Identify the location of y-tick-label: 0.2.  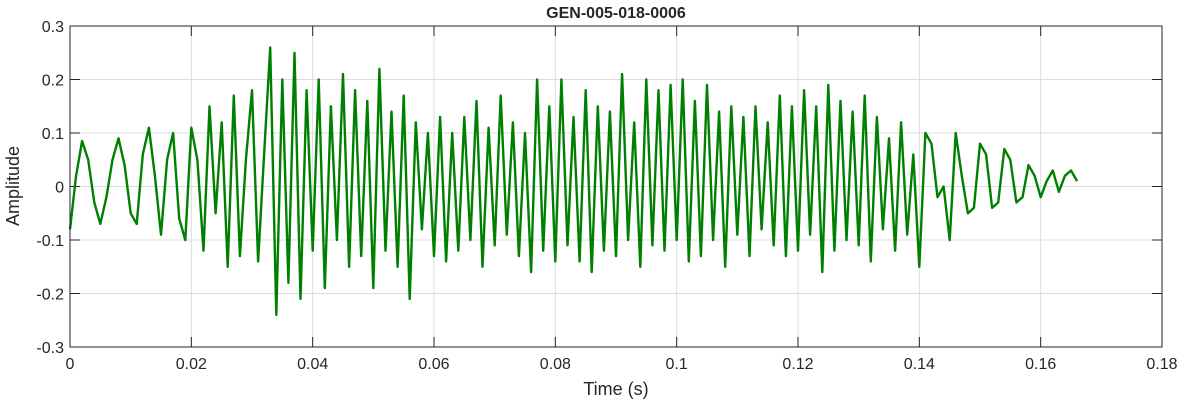
(53, 81).